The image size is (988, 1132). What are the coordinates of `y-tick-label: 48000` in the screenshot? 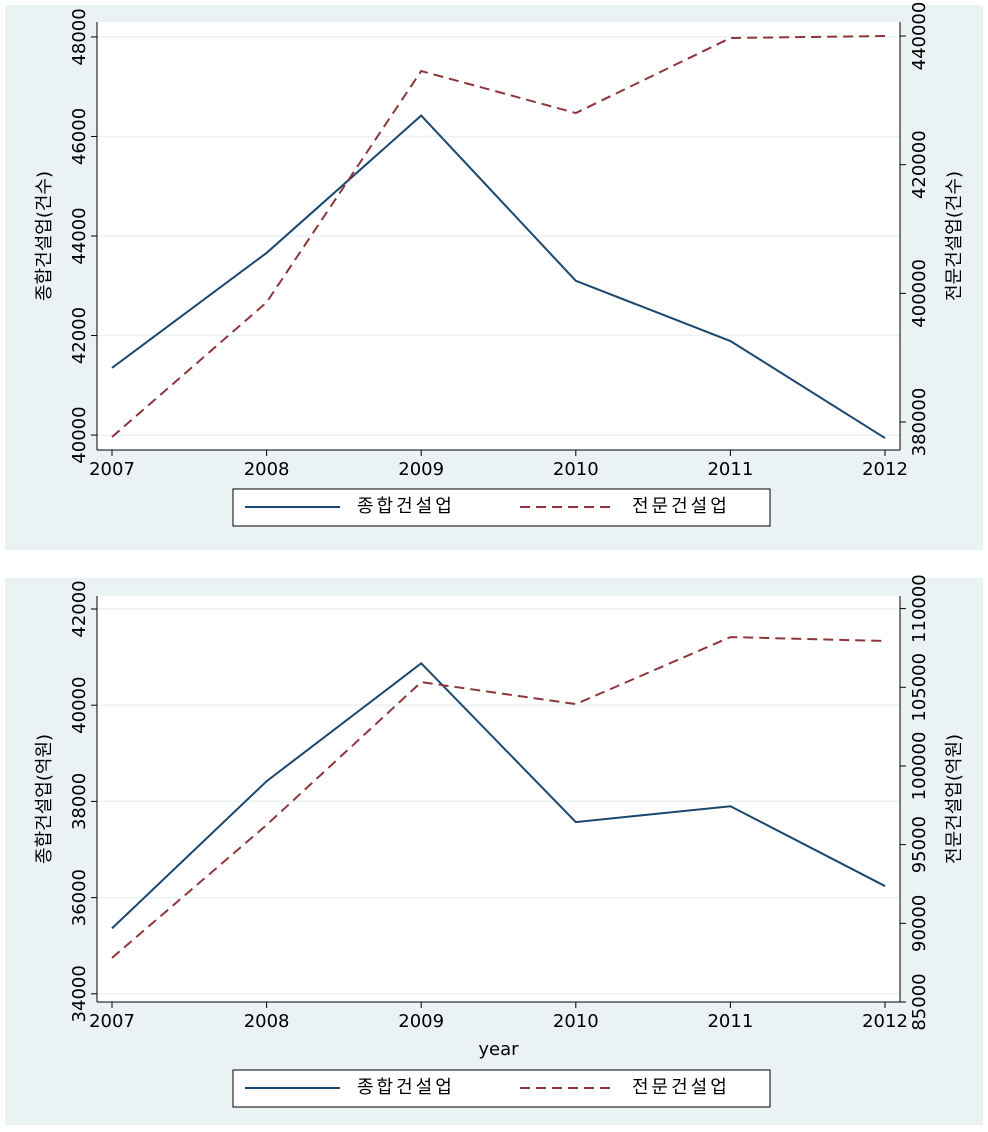 It's located at (79, 36).